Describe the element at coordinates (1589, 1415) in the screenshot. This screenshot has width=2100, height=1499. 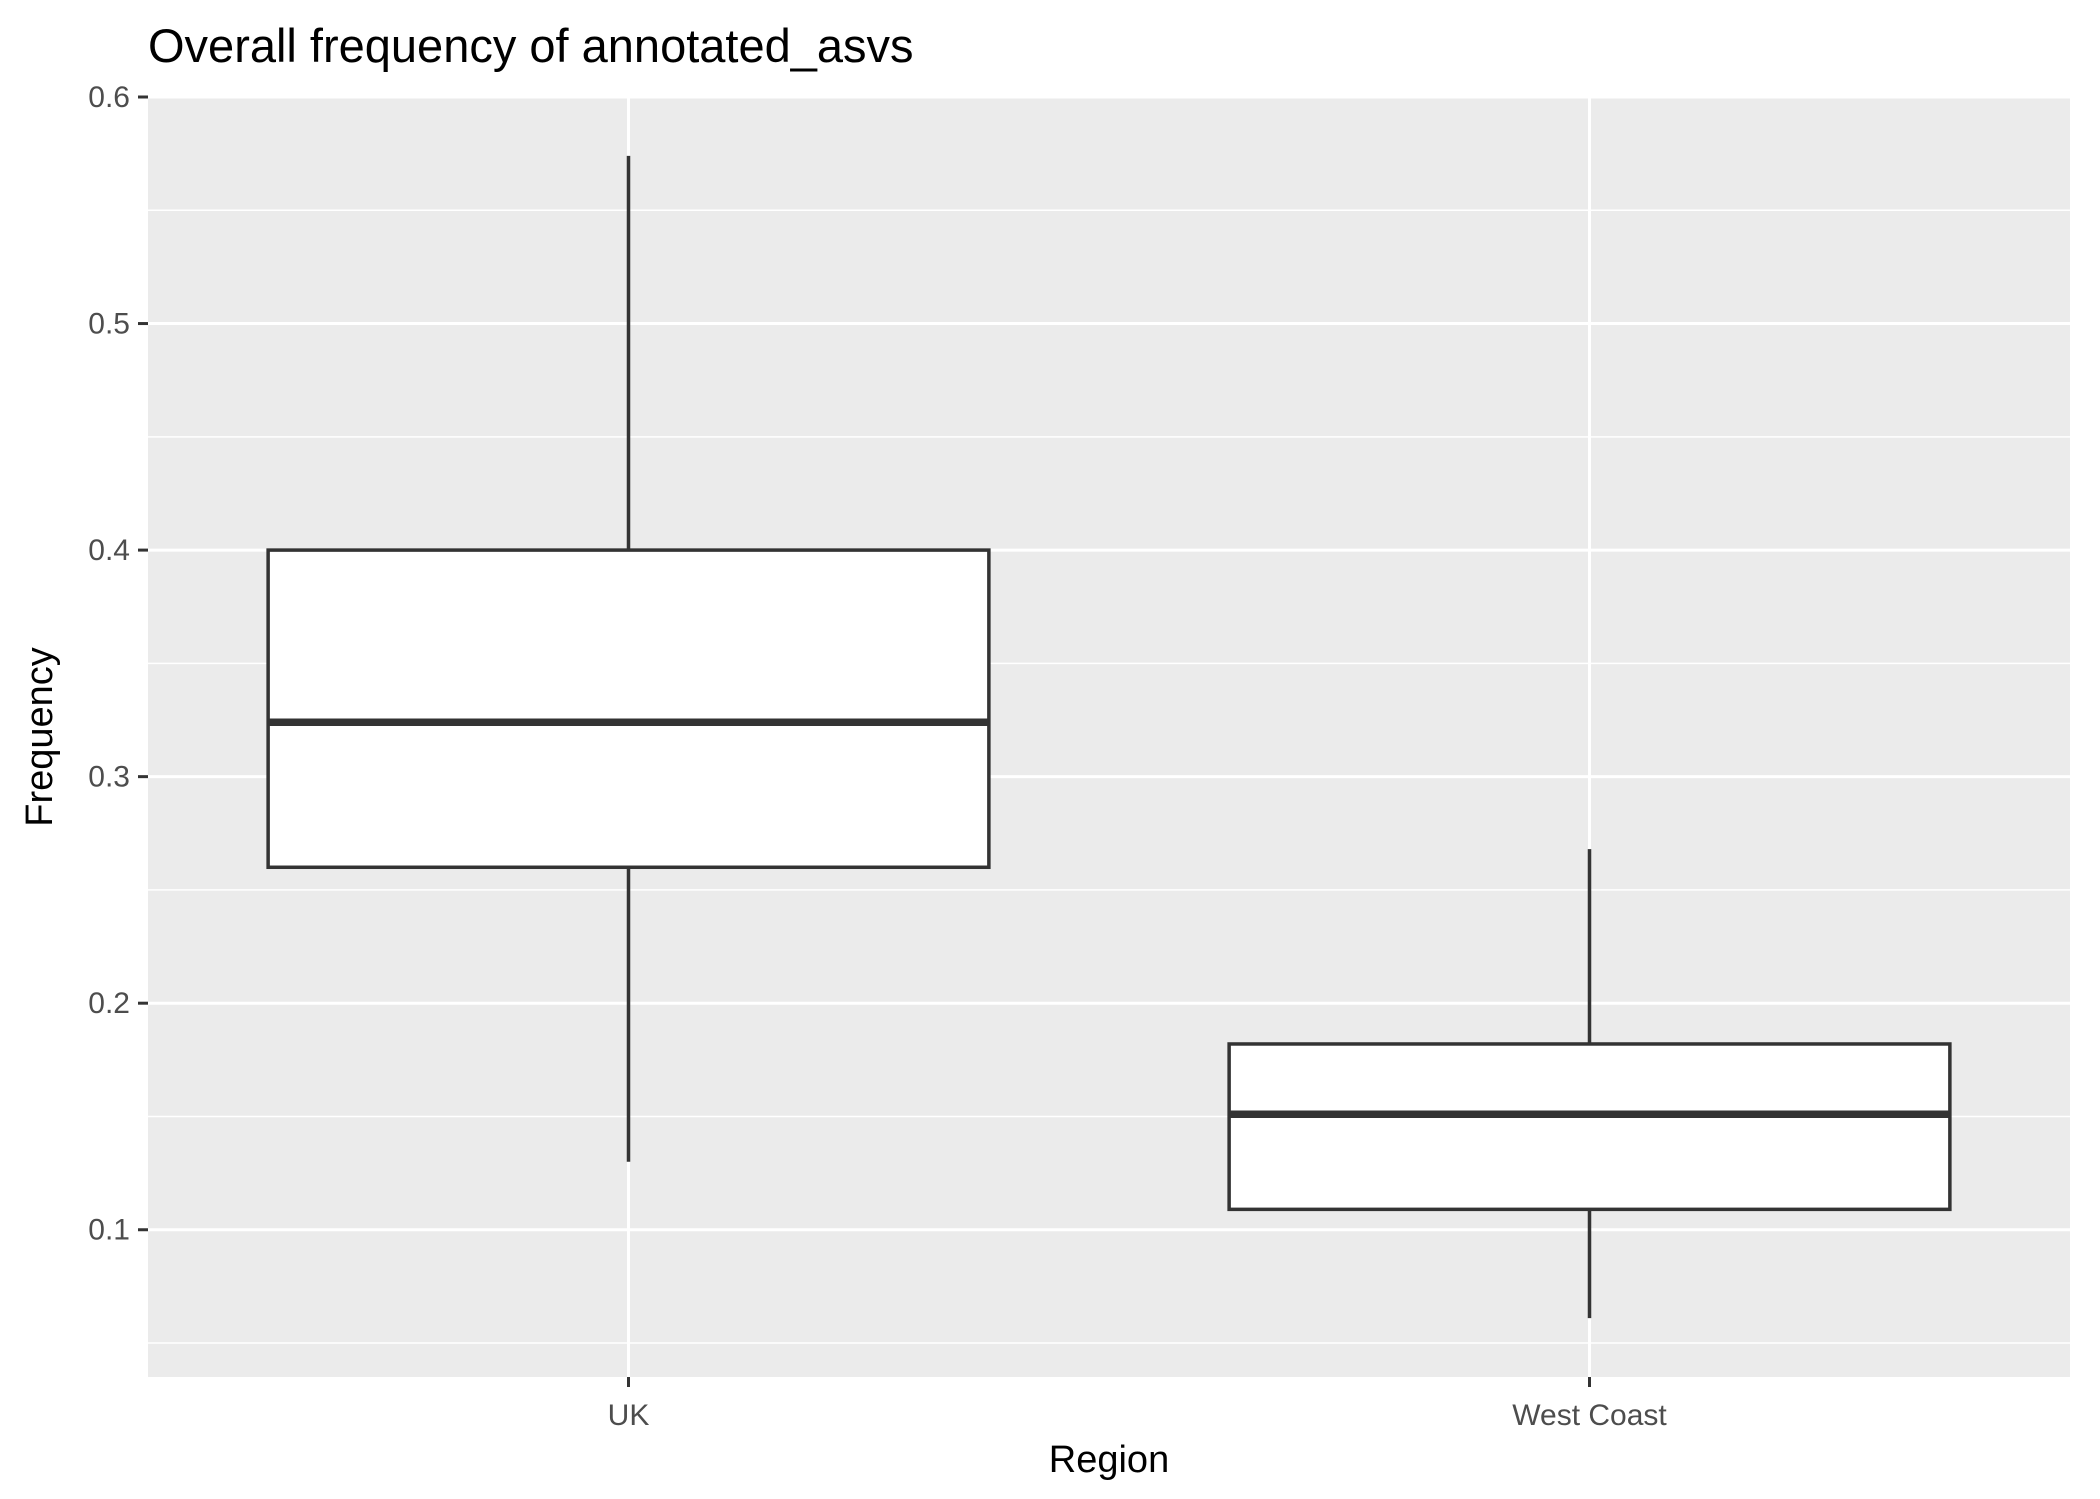
I see `x-tick-label: West Coast` at that location.